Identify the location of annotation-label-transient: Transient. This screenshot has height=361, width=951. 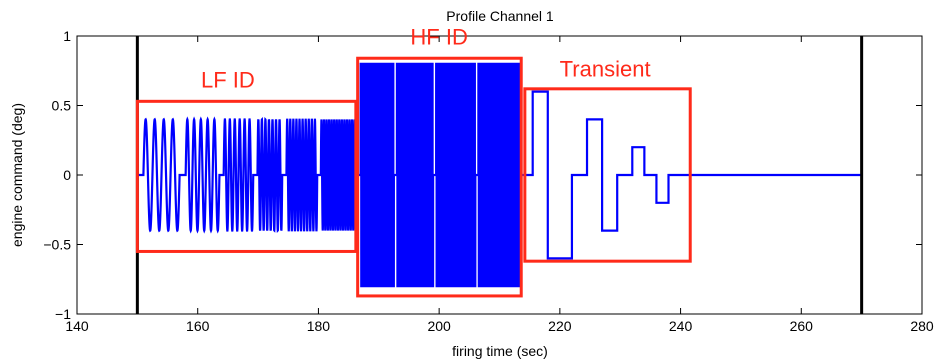
(605, 68).